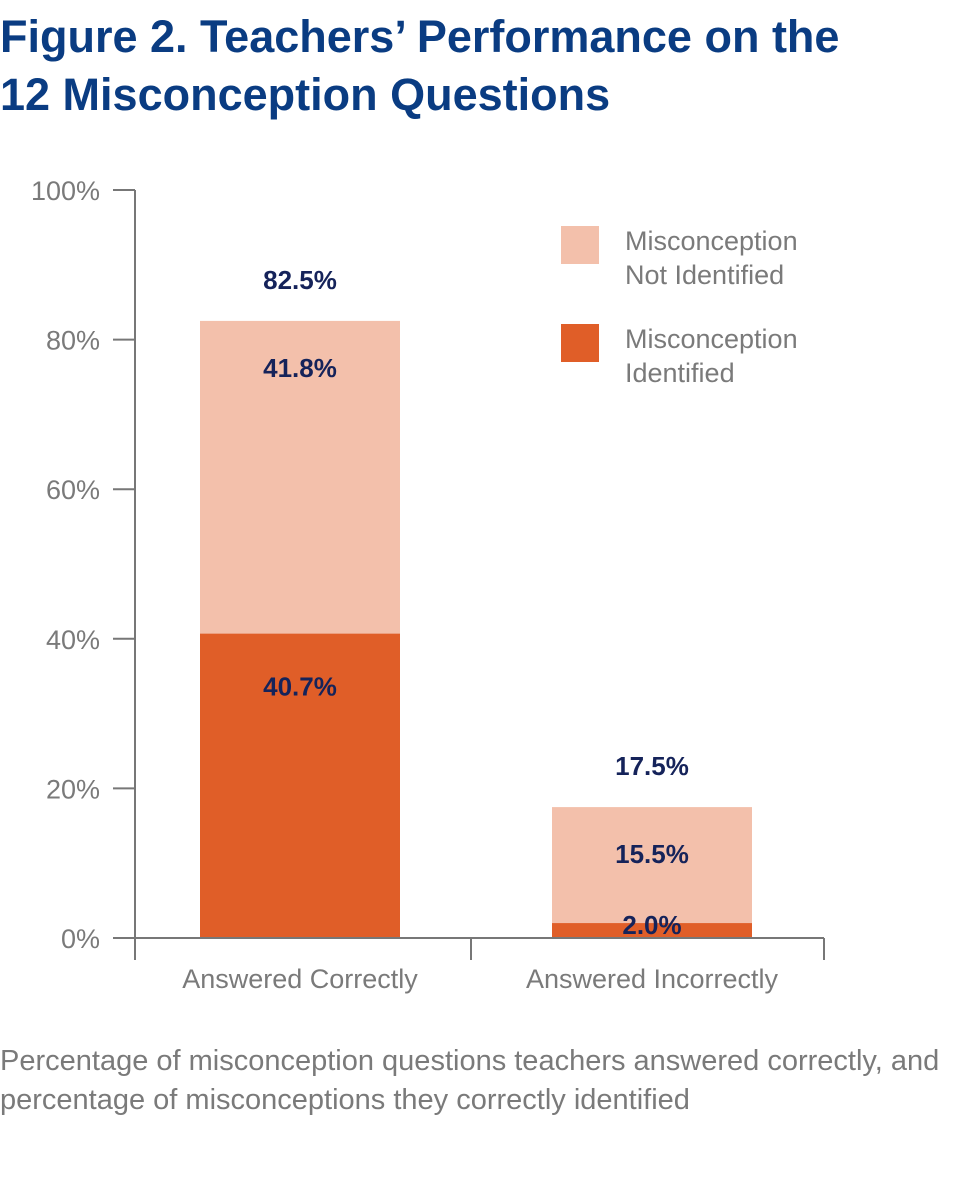 This screenshot has width=959, height=1189. Describe the element at coordinates (652, 766) in the screenshot. I see `data-label-total: 17.5%` at that location.